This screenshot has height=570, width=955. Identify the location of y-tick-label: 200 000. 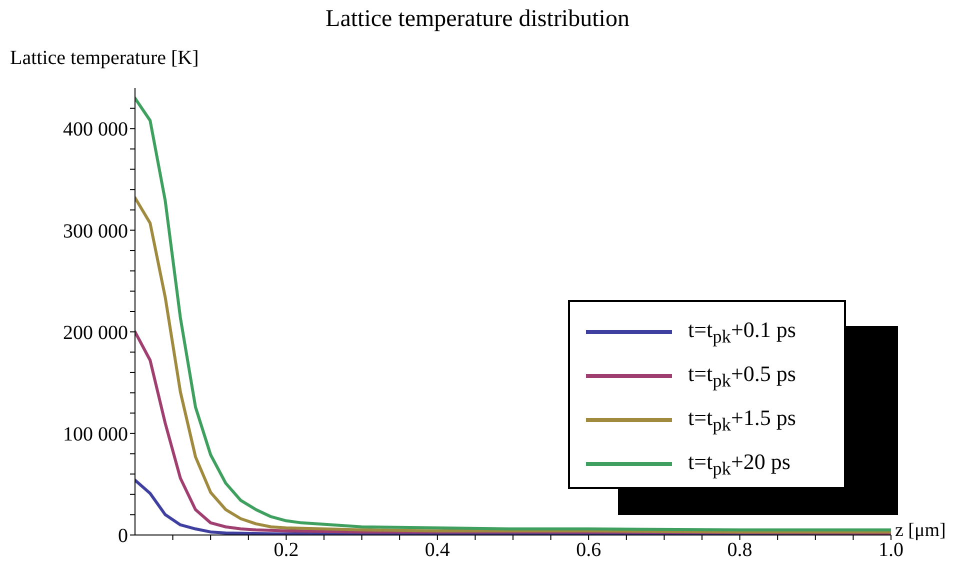
(95, 333).